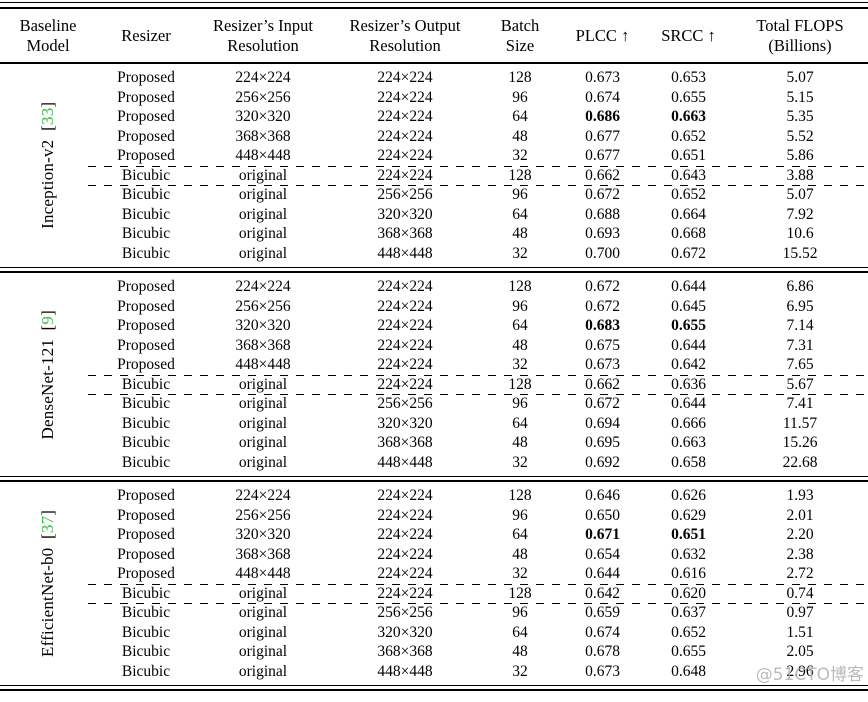 This screenshot has height=702, width=868. I want to click on cell-srcc: 0.642, so click(688, 364).